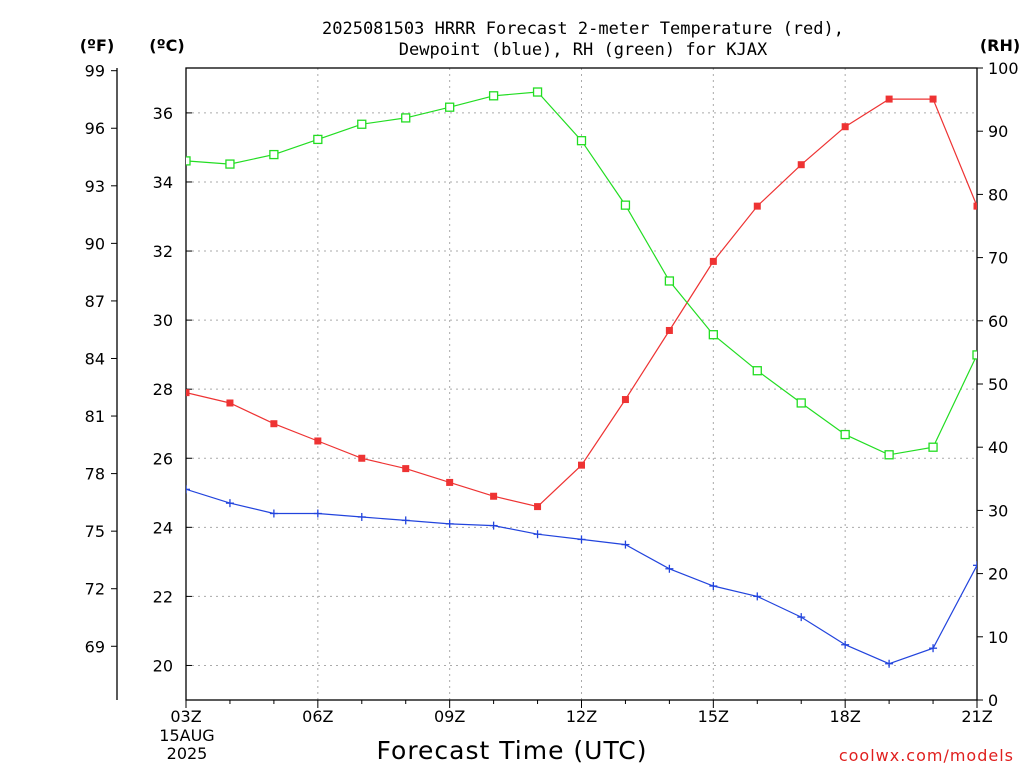 The height and width of the screenshot is (768, 1024). What do you see at coordinates (95, 646) in the screenshot?
I see `fahrenheit-tick-label: 69` at bounding box center [95, 646].